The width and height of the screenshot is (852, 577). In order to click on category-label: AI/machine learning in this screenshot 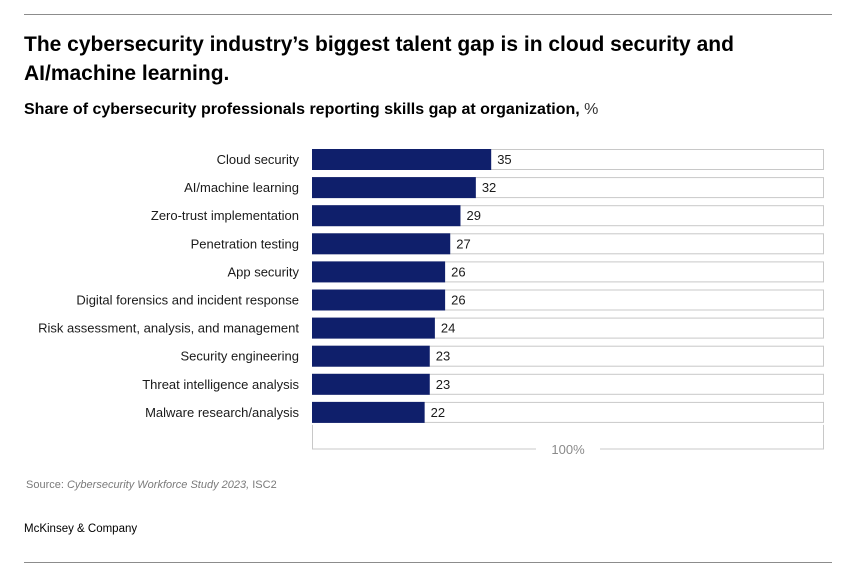, I will do `click(241, 187)`.